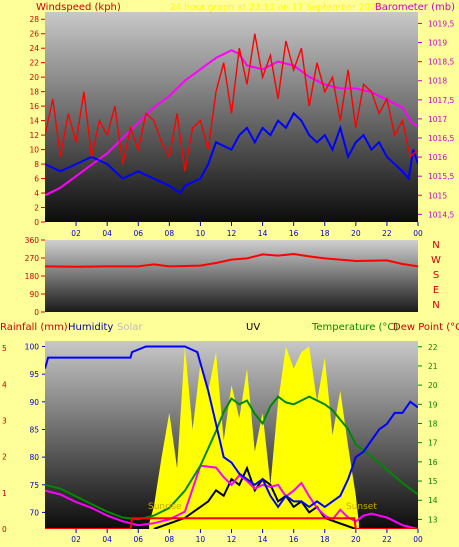 Image resolution: width=459 pixels, height=547 pixels. I want to click on climate-x-tick-label: 14, so click(263, 539).